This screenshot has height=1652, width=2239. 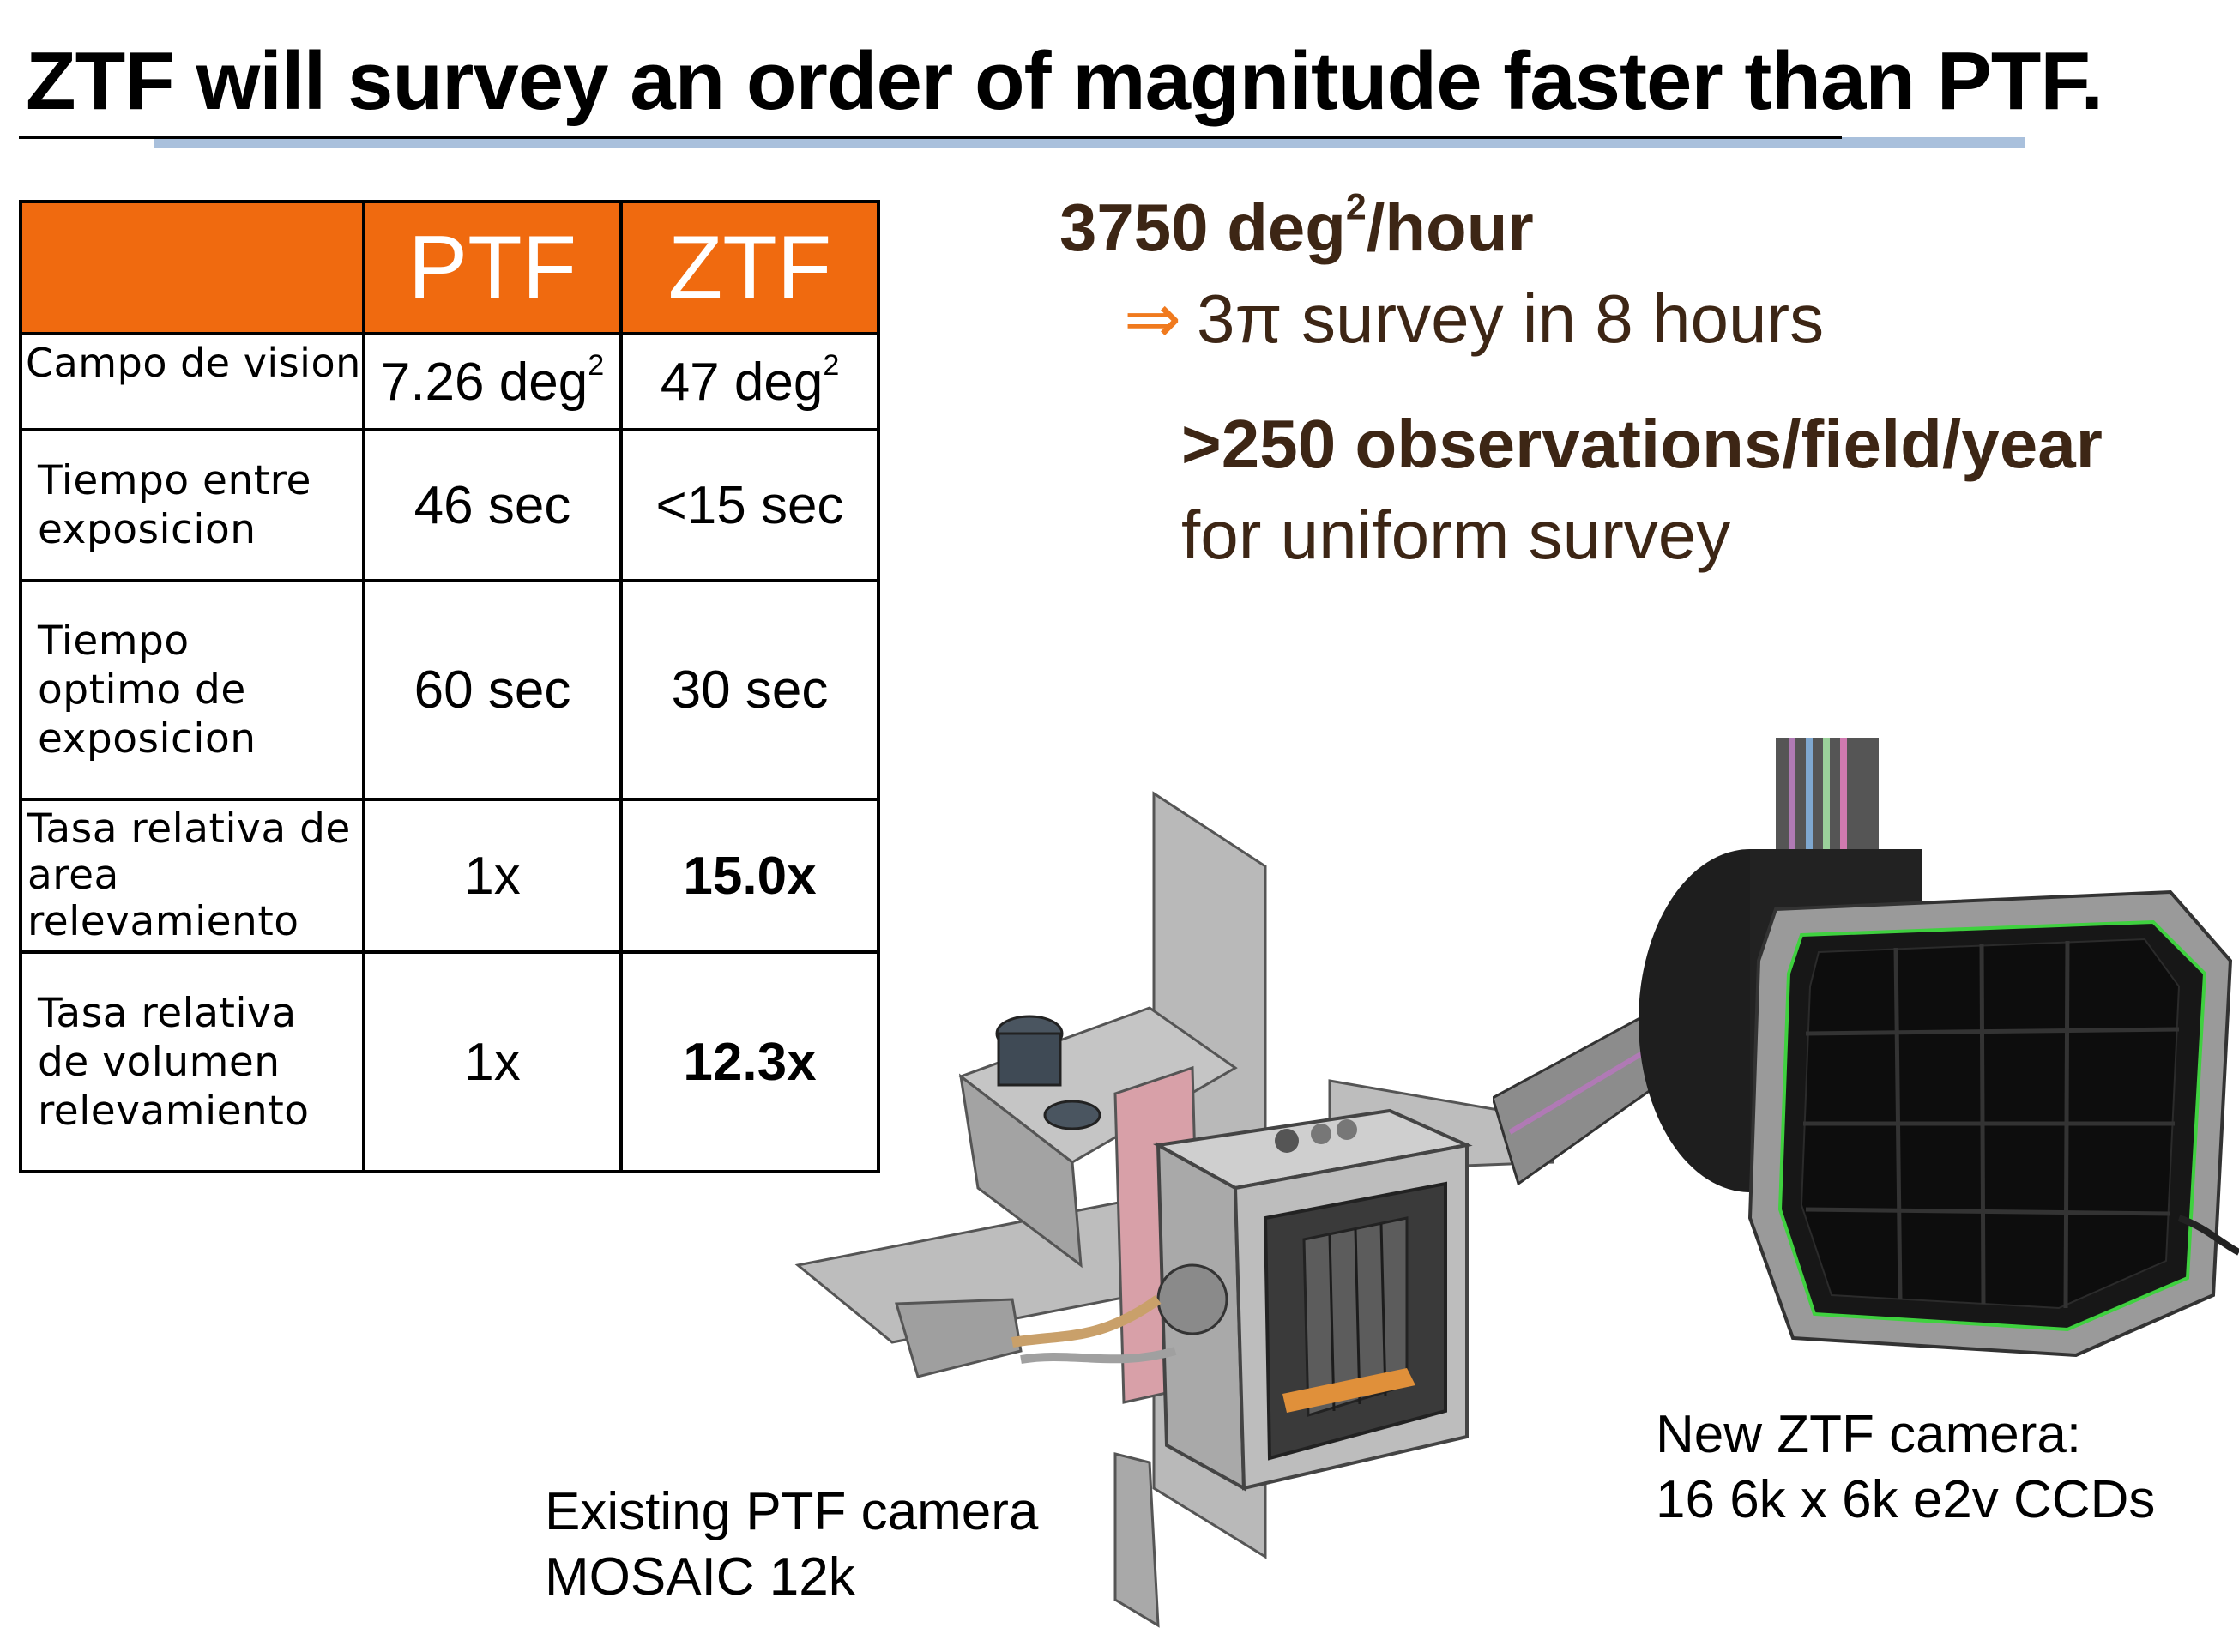 What do you see at coordinates (192, 690) in the screenshot?
I see `row-label: Tiempo optimo de exposicion` at bounding box center [192, 690].